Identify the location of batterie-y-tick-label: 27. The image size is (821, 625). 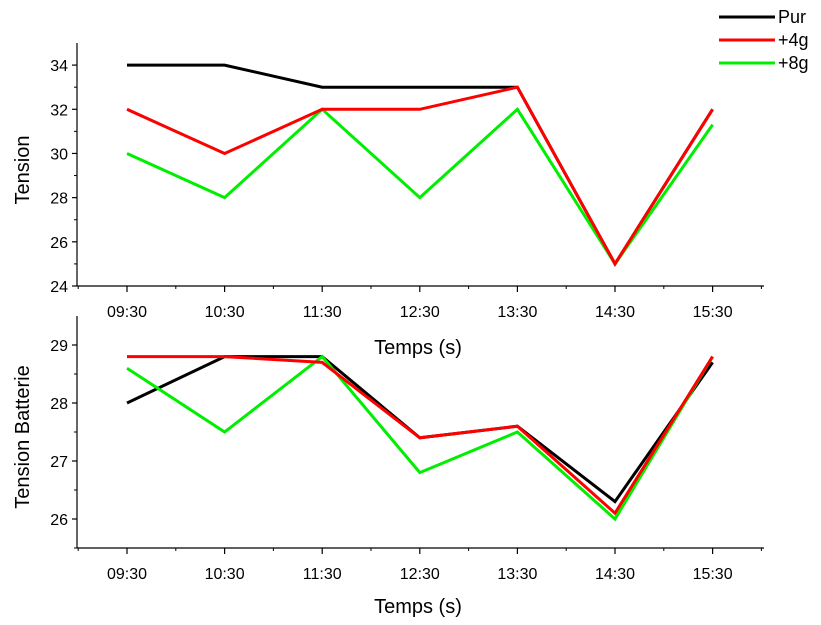
(59, 462).